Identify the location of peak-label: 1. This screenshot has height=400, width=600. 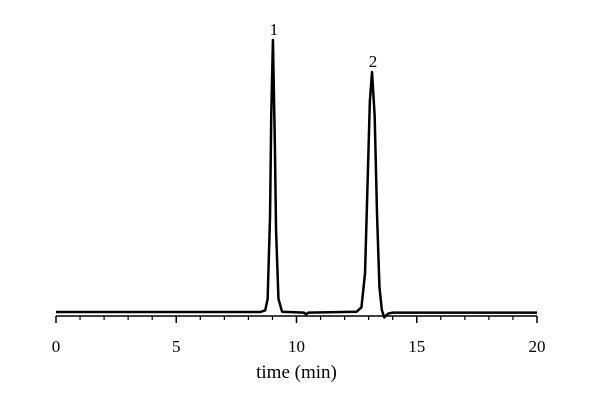
(274, 29).